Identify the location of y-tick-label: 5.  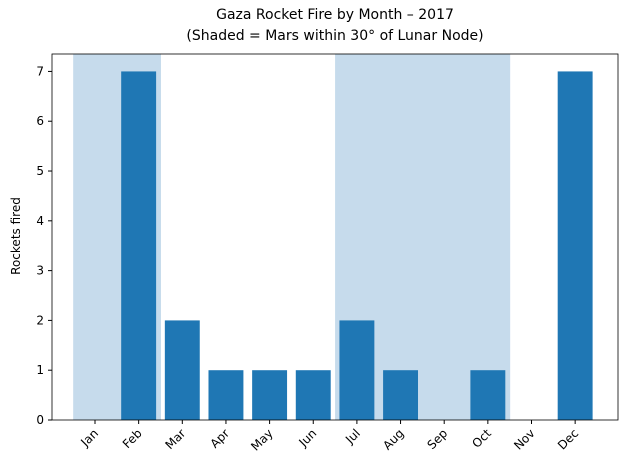
(40, 171).